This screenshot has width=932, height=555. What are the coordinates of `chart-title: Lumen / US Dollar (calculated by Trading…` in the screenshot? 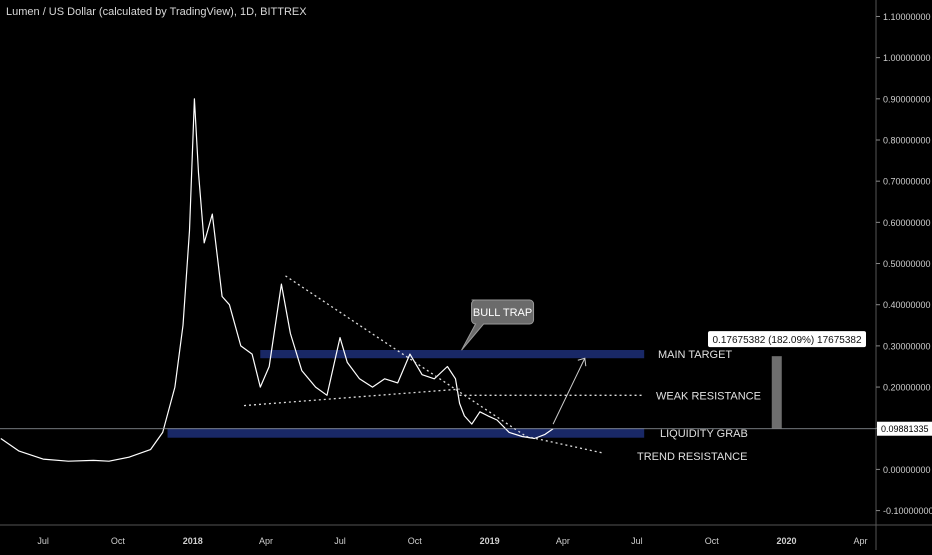 It's located at (156, 12).